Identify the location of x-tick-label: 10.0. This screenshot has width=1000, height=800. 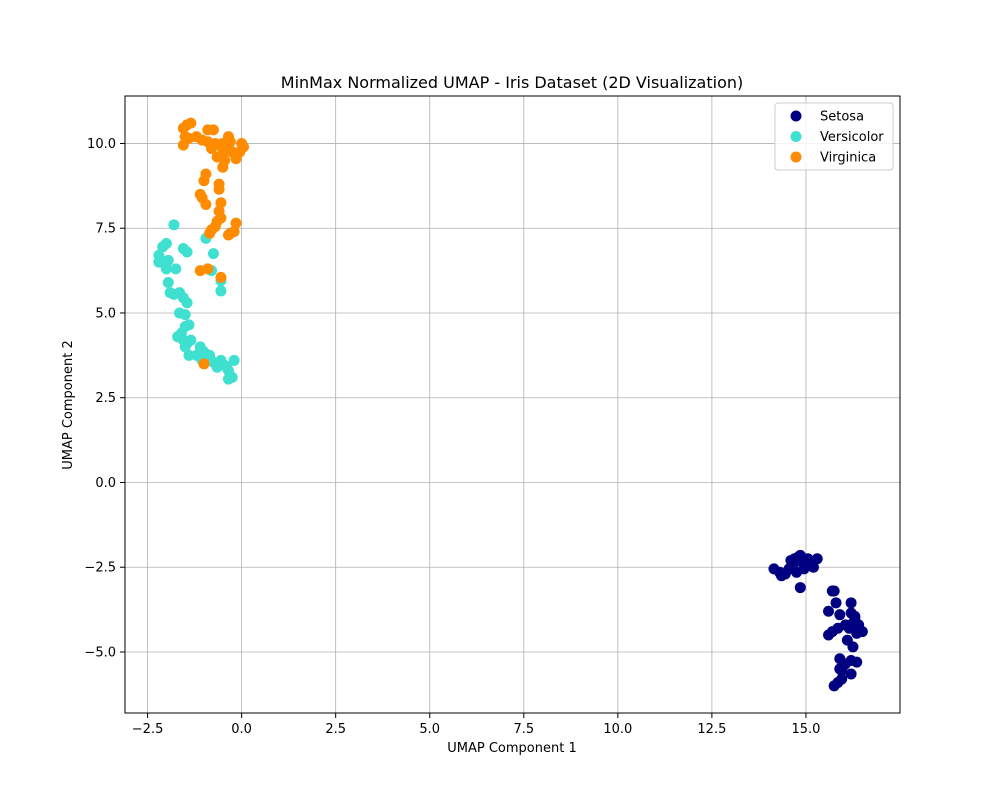
(617, 729).